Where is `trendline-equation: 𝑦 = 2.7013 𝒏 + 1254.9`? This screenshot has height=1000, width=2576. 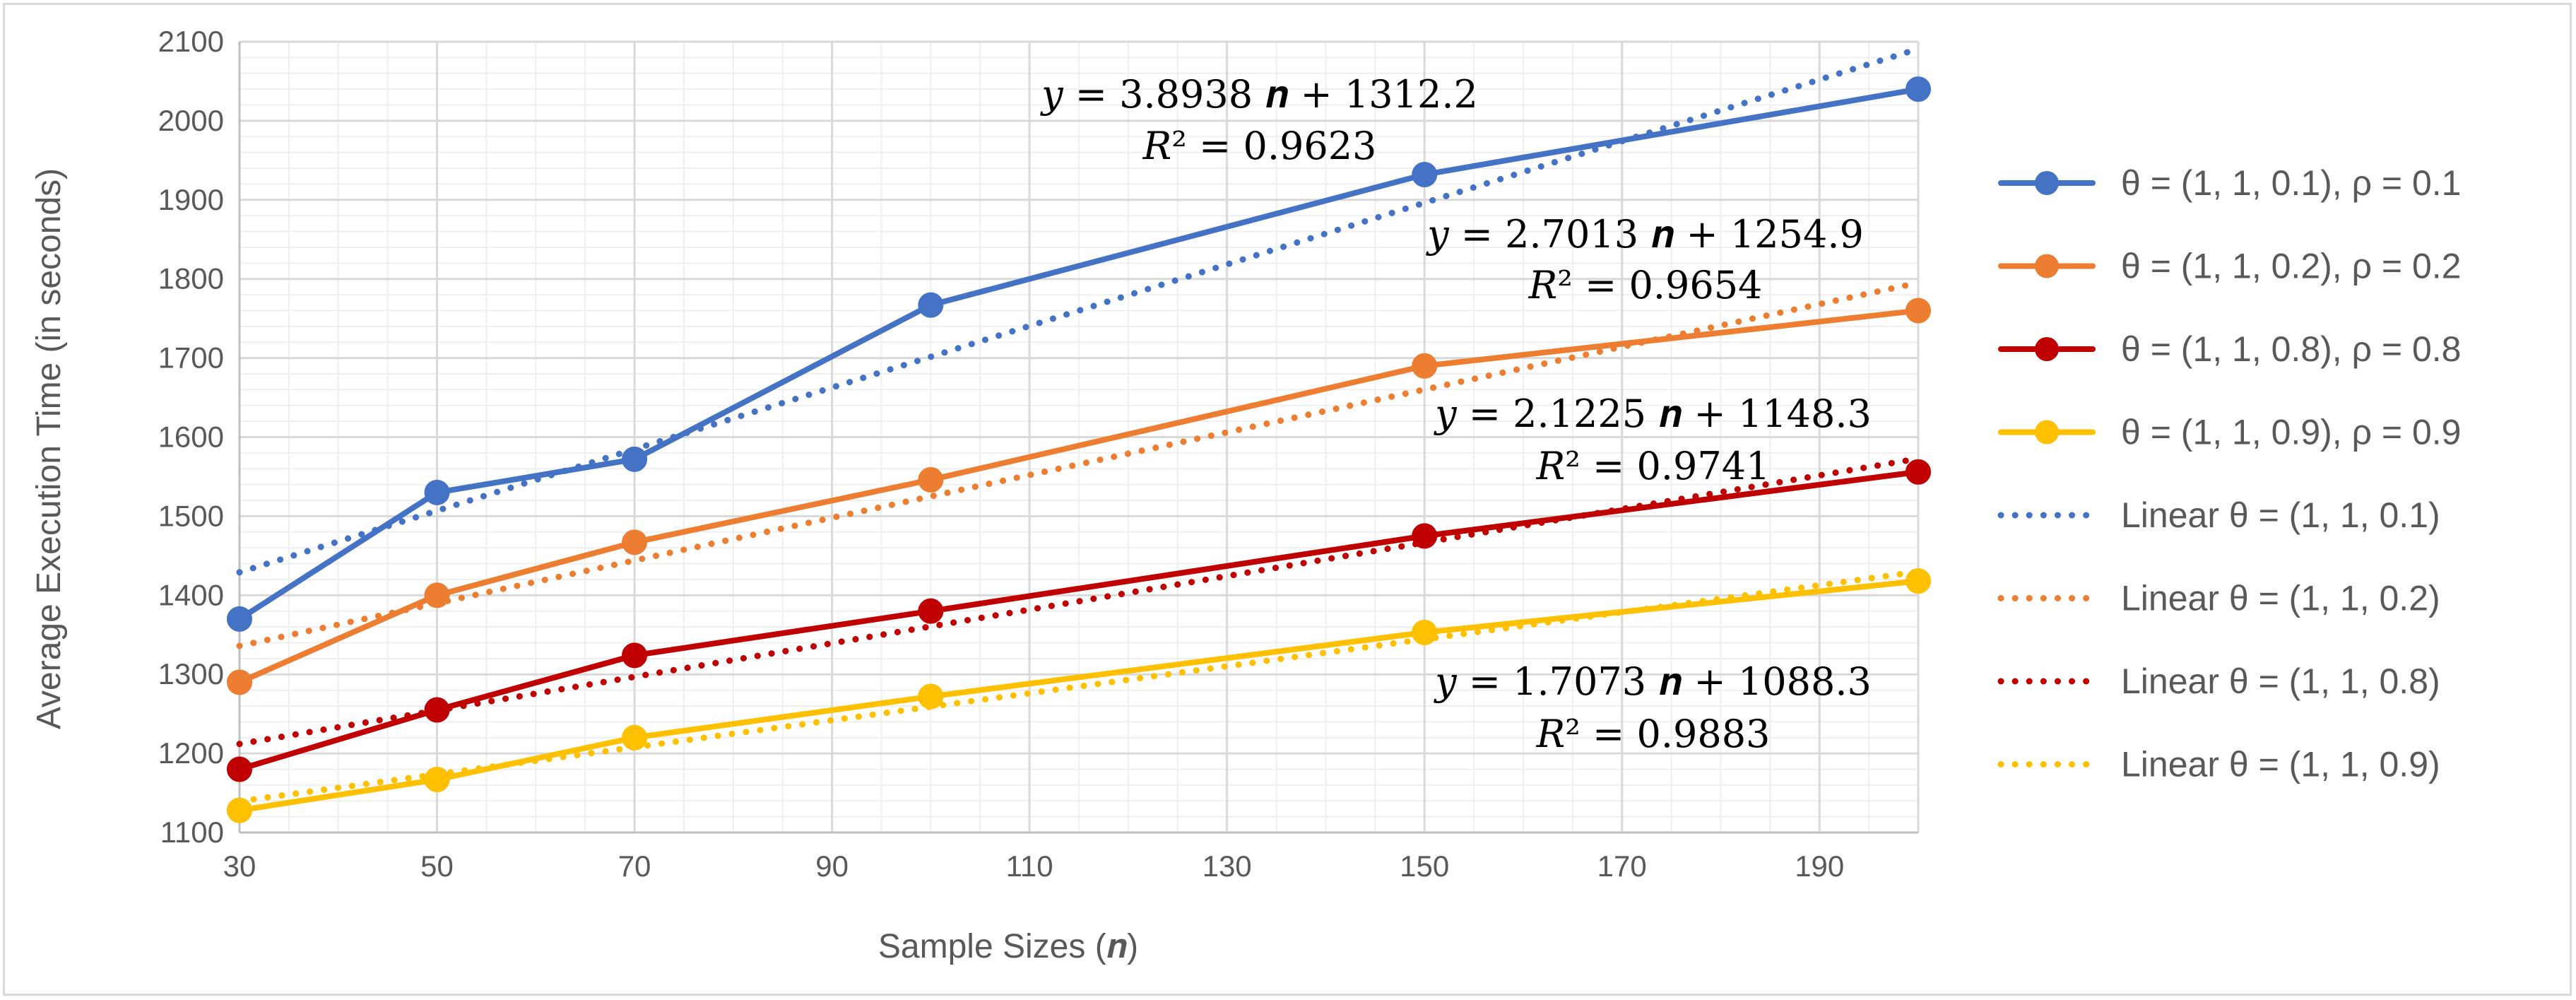 trendline-equation: 𝑦 = 2.7013 𝒏 + 1254.9 is located at coordinates (1645, 234).